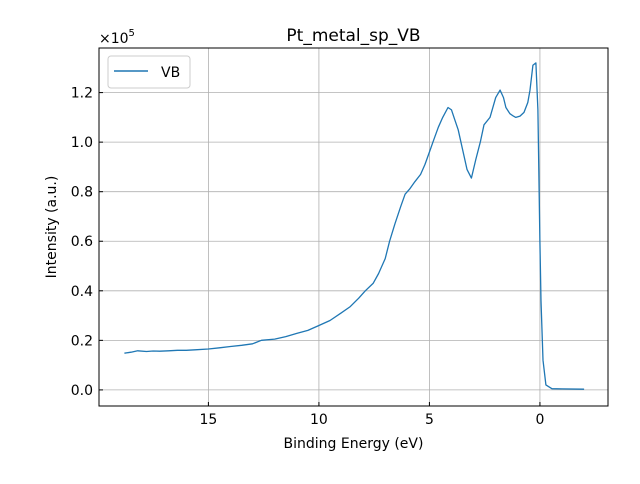 This screenshot has height=484, width=640. I want to click on y-tick-label: 1.2, so click(82, 94).